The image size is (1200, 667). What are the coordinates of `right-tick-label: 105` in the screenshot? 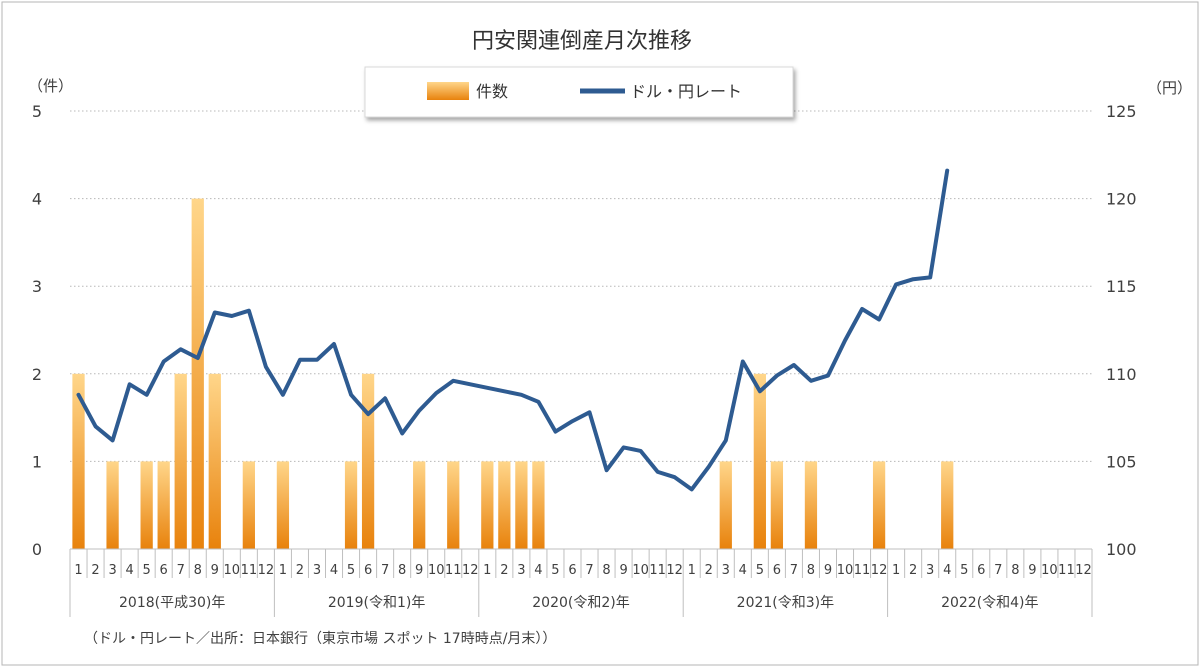 It's located at (1121, 461).